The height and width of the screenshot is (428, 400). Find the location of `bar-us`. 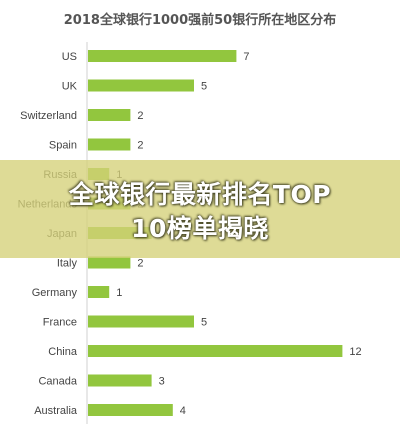

bar-us is located at coordinates (162, 56).